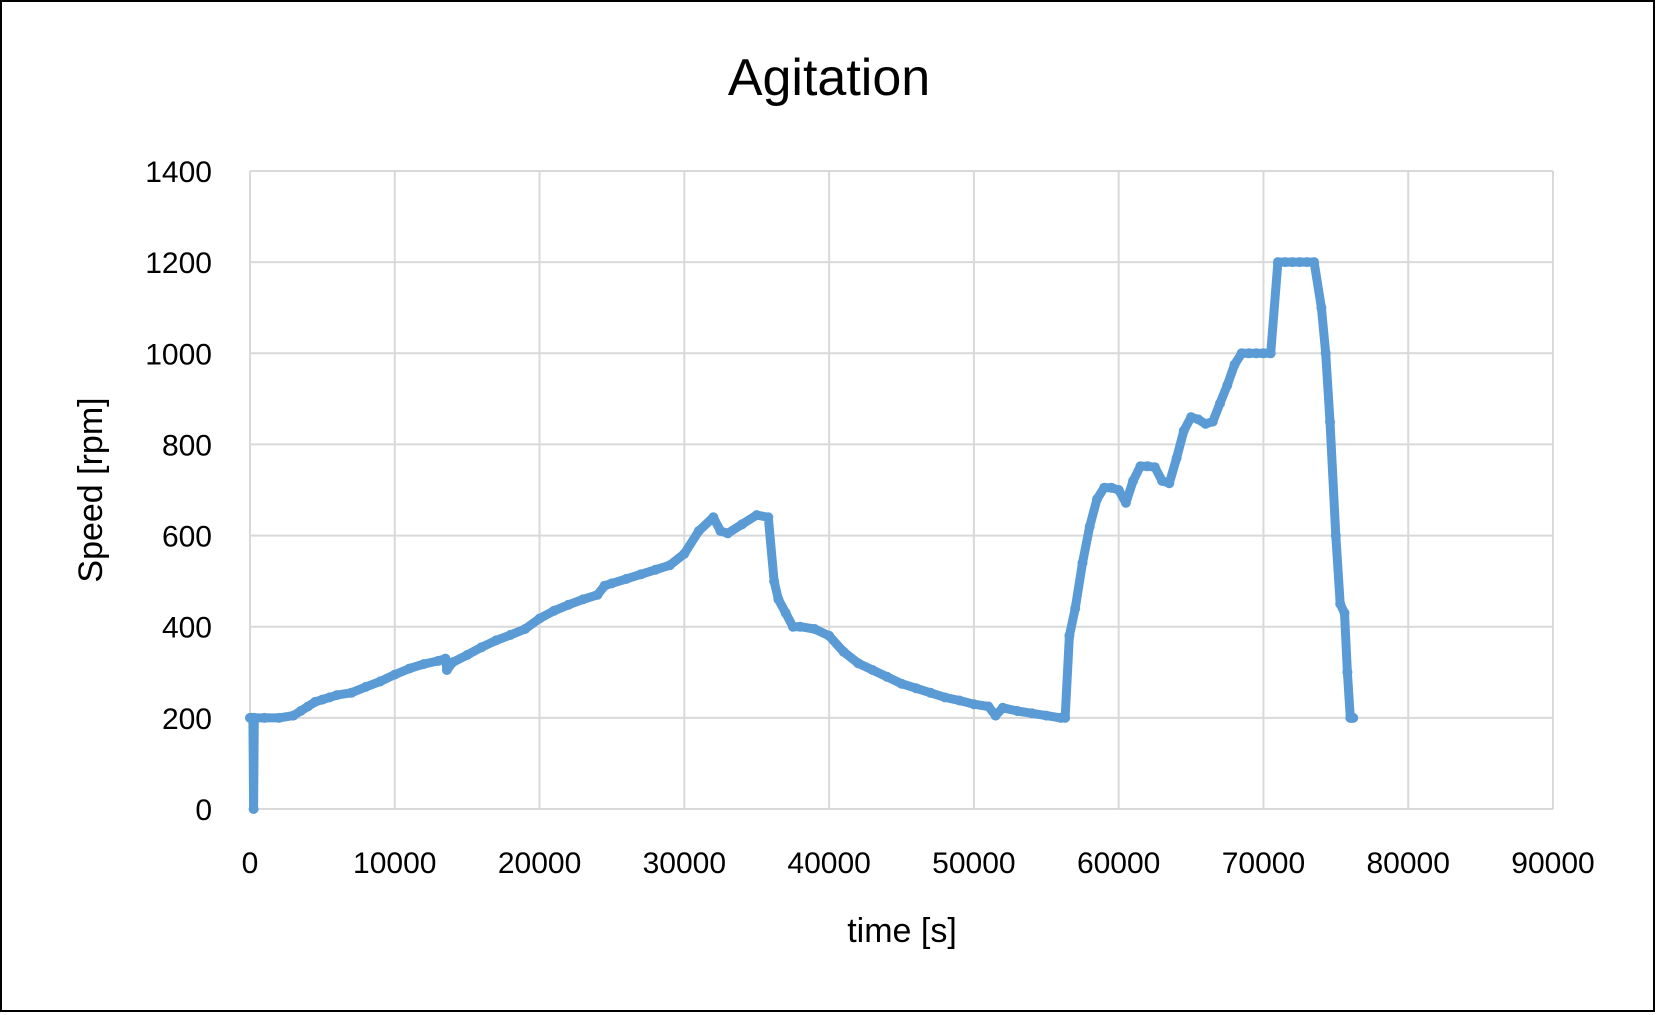 The width and height of the screenshot is (1658, 1015). What do you see at coordinates (178, 354) in the screenshot?
I see `y-tick-label: 1000` at bounding box center [178, 354].